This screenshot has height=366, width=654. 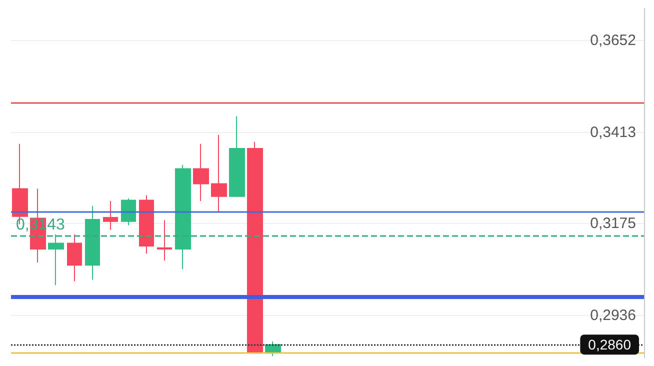 I want to click on y-tick-label: 0,3413, so click(x=613, y=132).